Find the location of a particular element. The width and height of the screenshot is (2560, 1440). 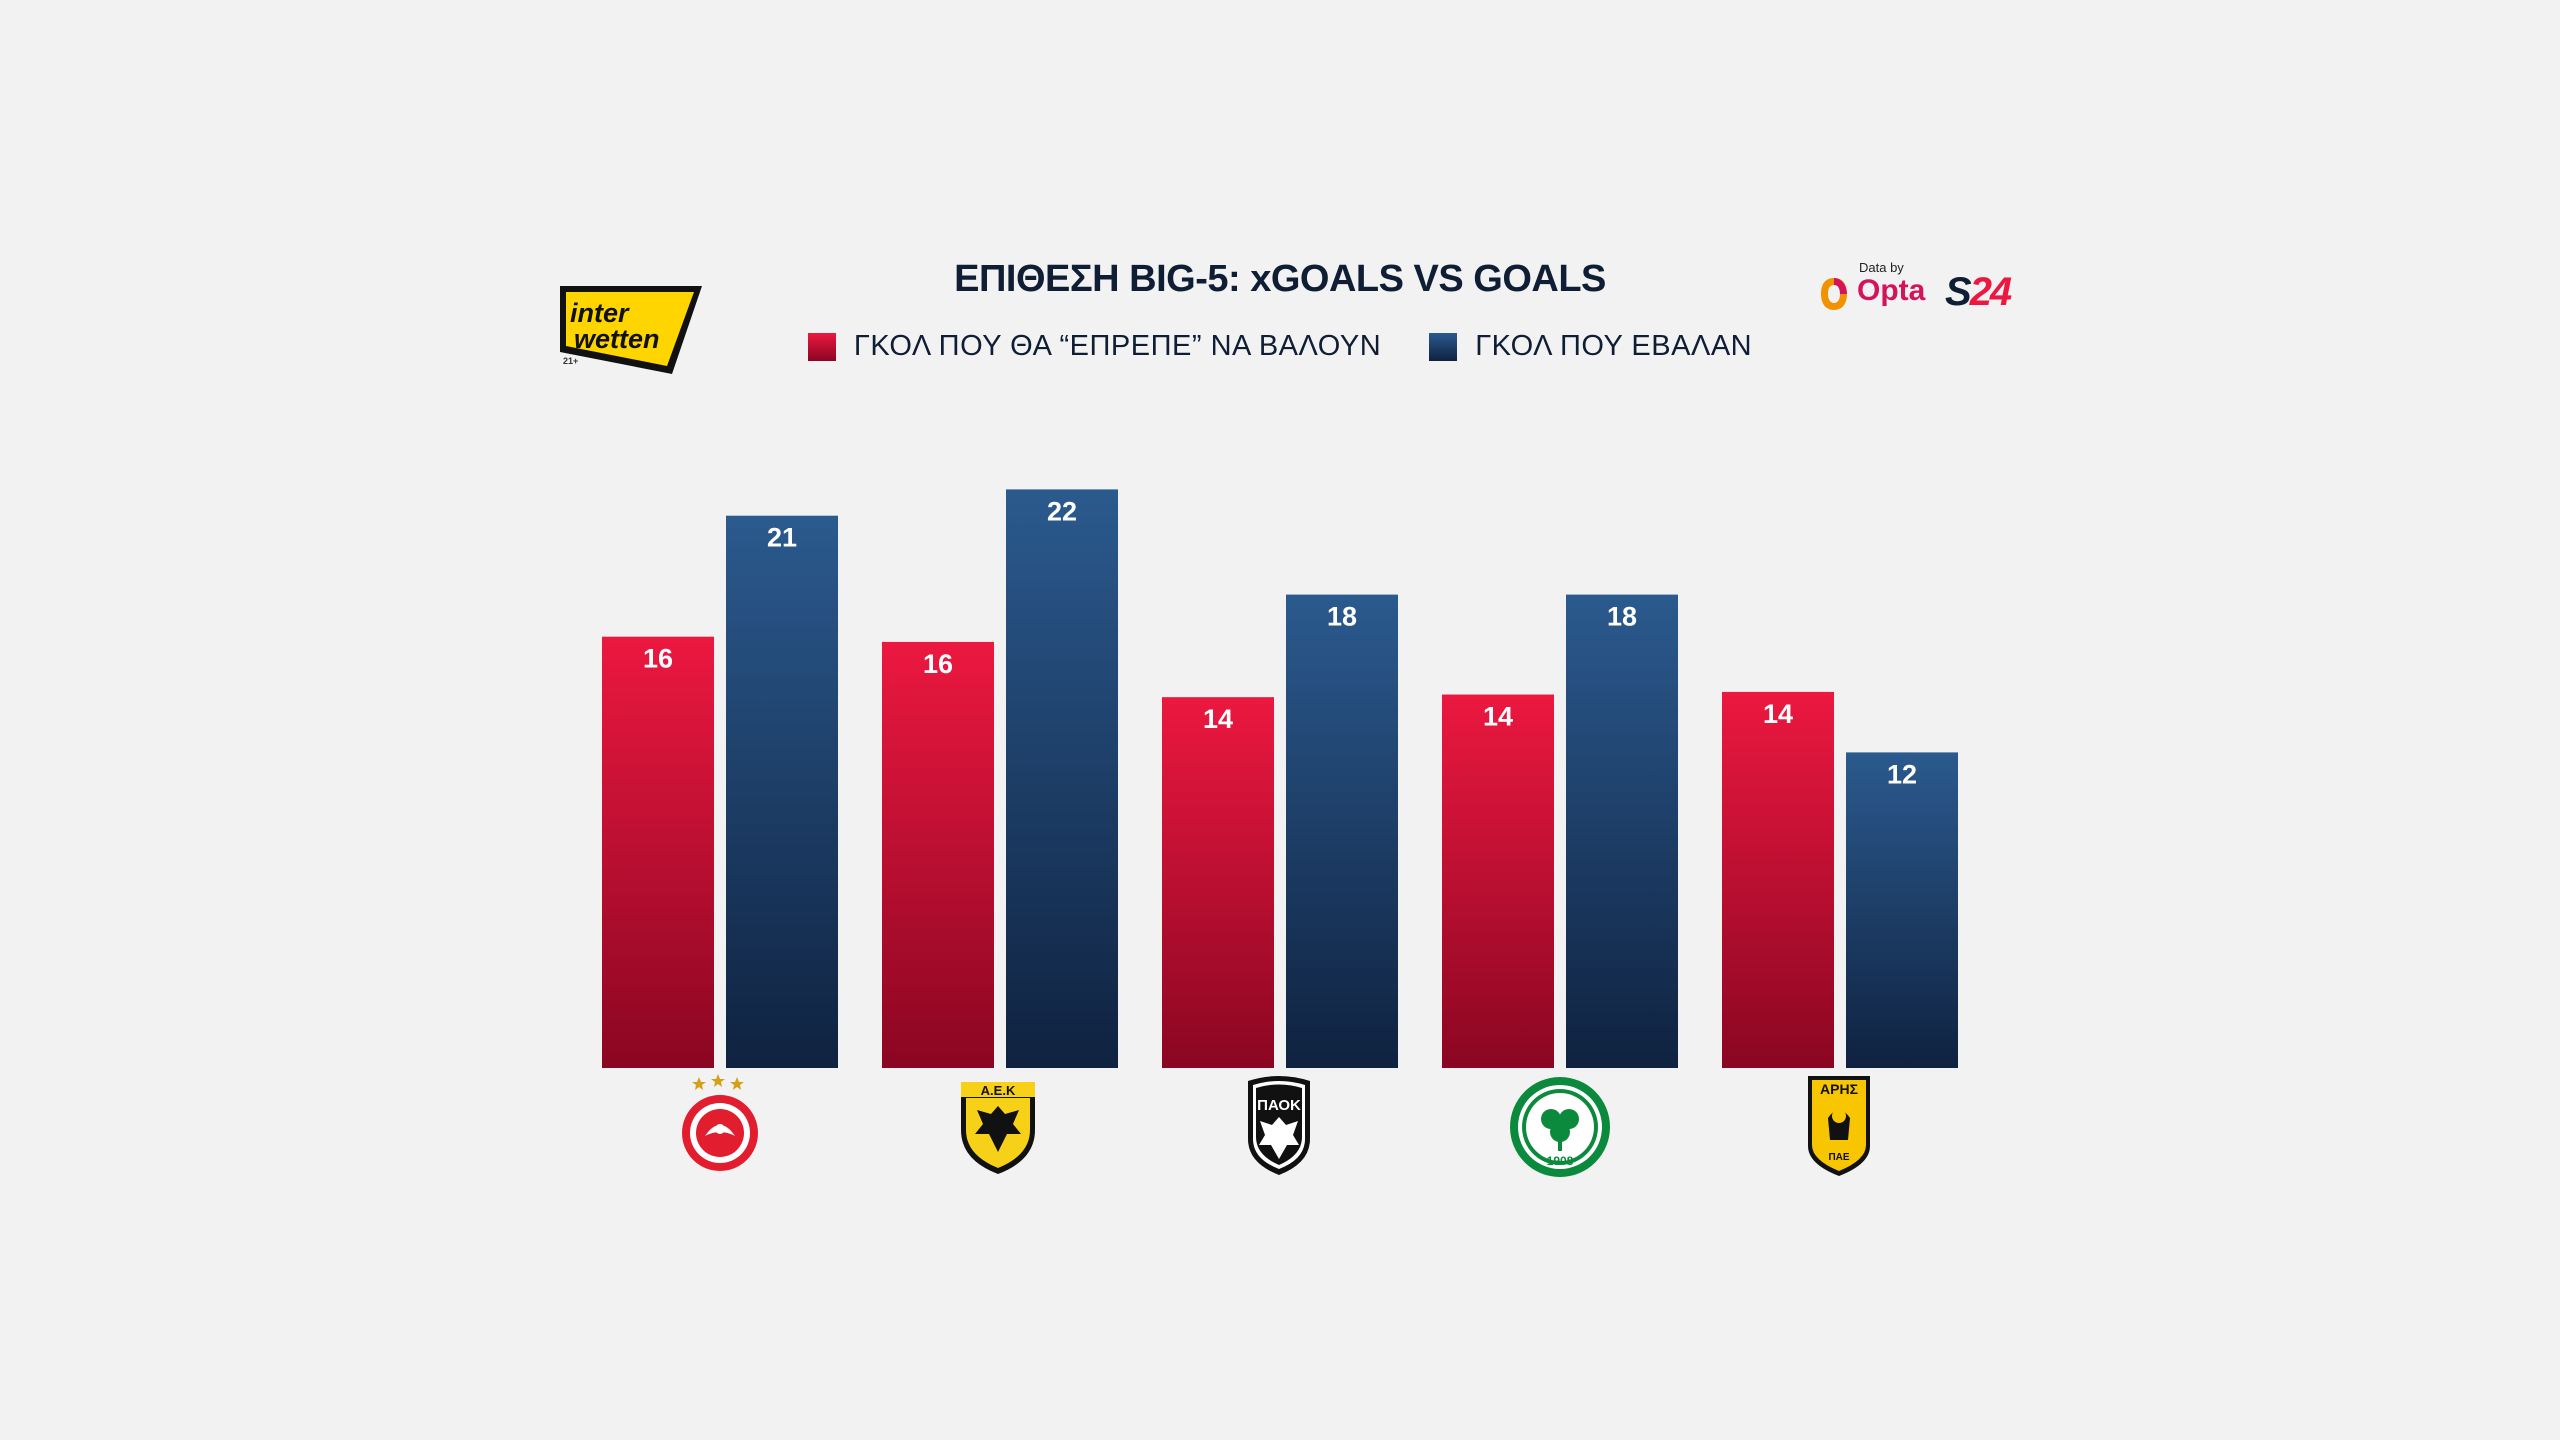

paok-crest: ΠΑΟΚ is located at coordinates (1279, 1125).